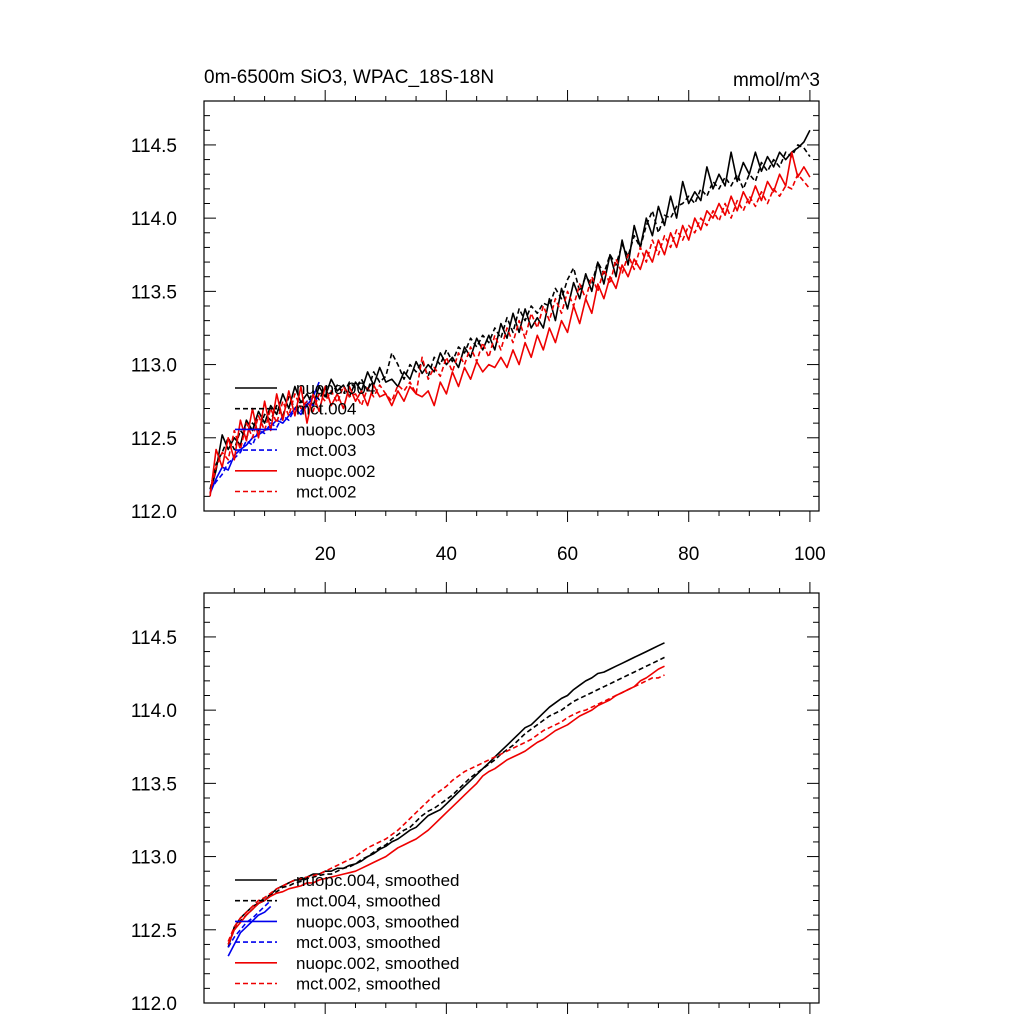  Describe the element at coordinates (326, 492) in the screenshot. I see `legend-label: mct.002` at that location.